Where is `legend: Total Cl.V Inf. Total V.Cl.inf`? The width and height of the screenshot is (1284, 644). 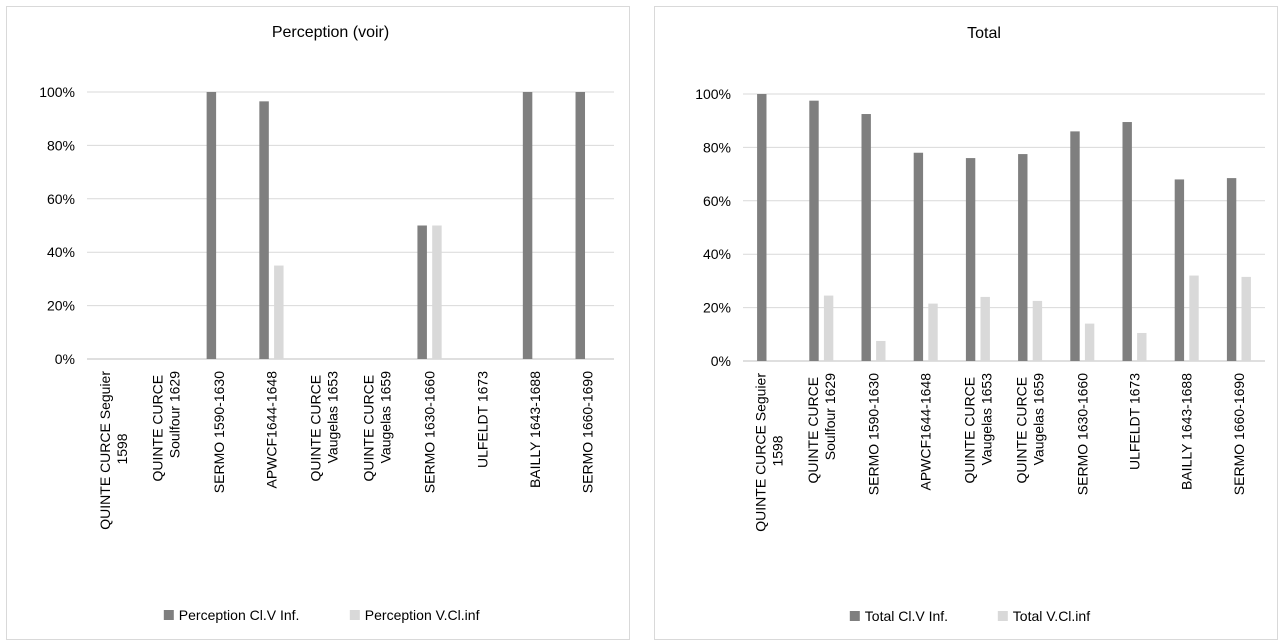 legend: Total Cl.V Inf. Total V.Cl.inf is located at coordinates (969, 616).